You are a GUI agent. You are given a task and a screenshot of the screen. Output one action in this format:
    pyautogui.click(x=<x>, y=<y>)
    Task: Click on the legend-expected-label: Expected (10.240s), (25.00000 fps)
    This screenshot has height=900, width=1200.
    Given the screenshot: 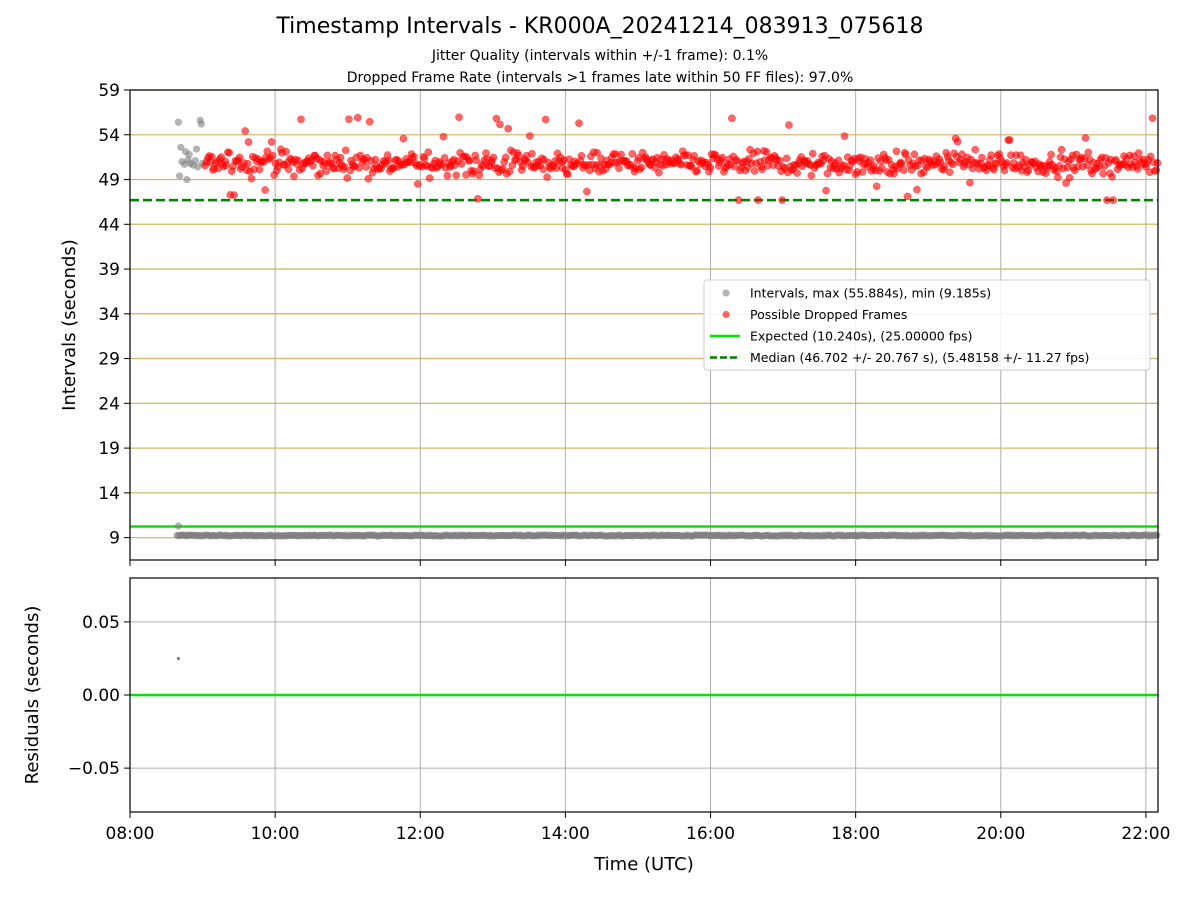 What is the action you would take?
    pyautogui.click(x=861, y=336)
    